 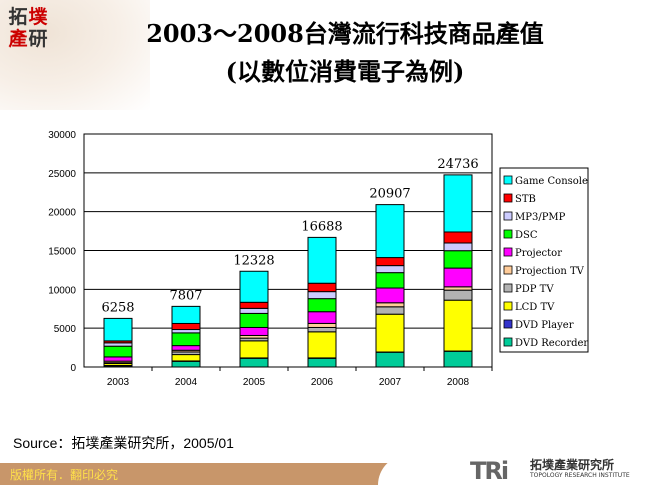 What do you see at coordinates (28, 28) in the screenshot?
I see `logo: 拓墣產研` at bounding box center [28, 28].